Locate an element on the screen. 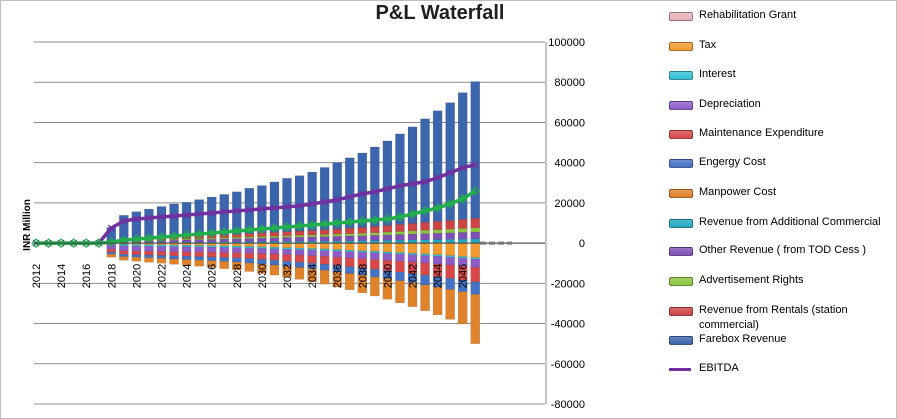 This screenshot has height=419, width=897. x-tick-label: 2040 is located at coordinates (388, 276).